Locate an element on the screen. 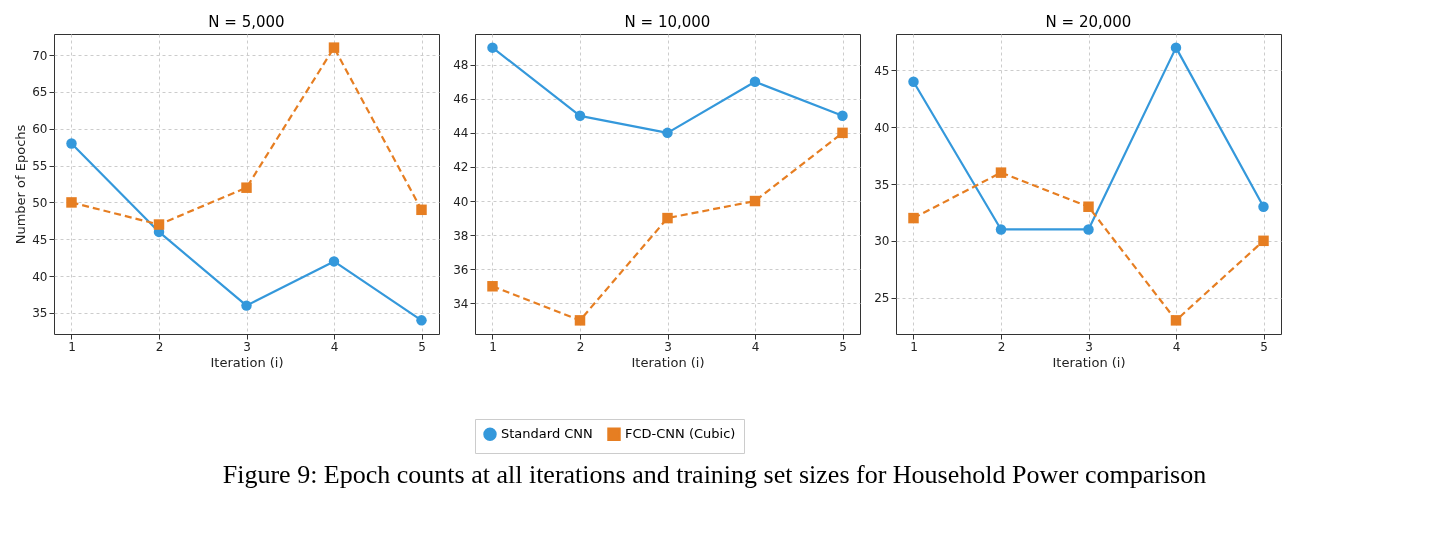 This screenshot has height=557, width=1429. y-tick-label: 44 is located at coordinates (461, 133).